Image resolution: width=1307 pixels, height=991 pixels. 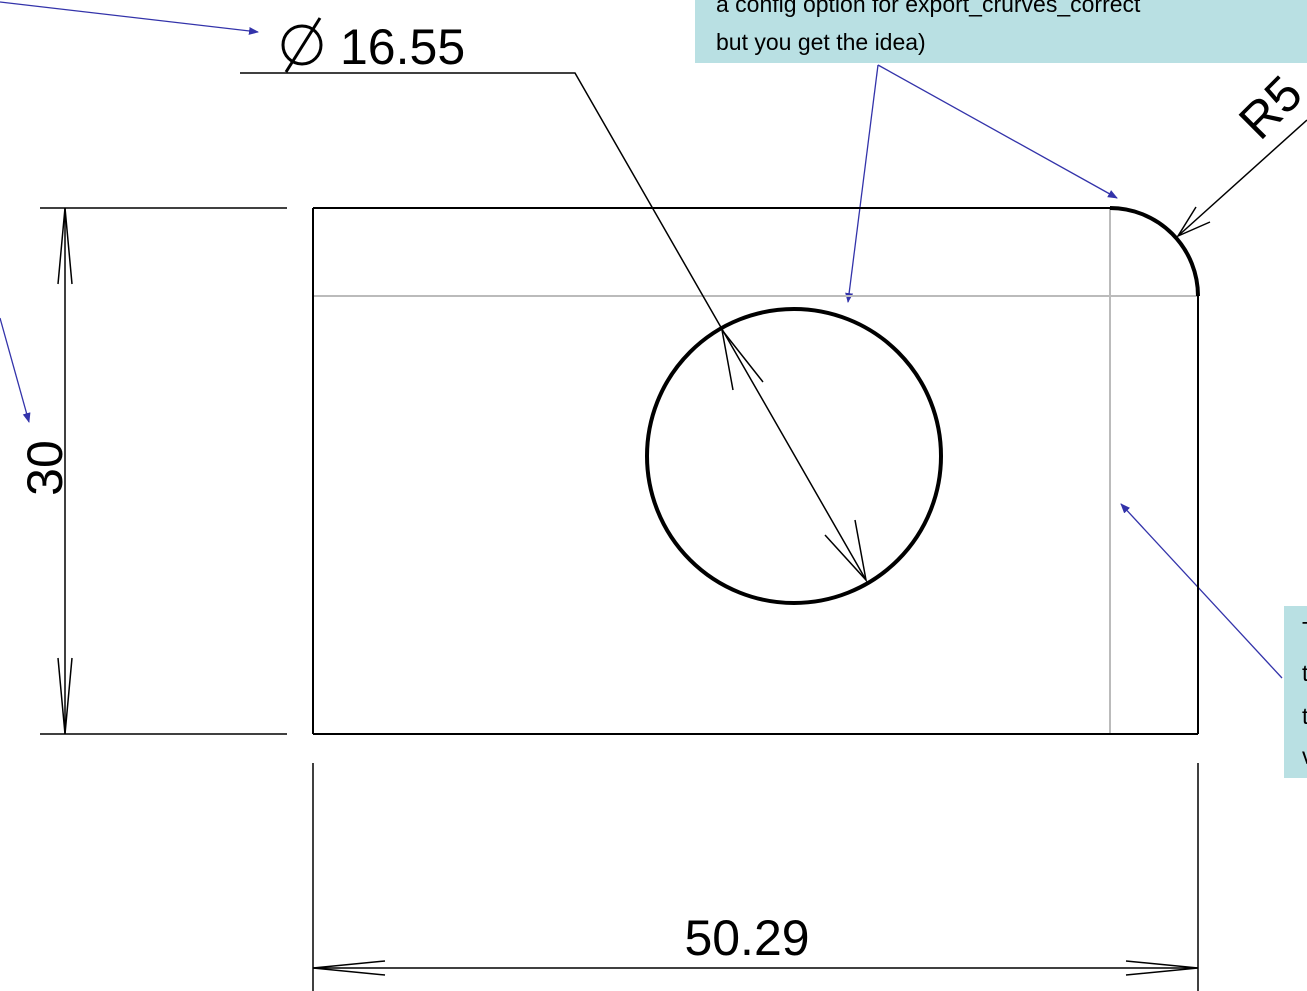 What do you see at coordinates (1304, 756) in the screenshot?
I see `callout-line: v` at bounding box center [1304, 756].